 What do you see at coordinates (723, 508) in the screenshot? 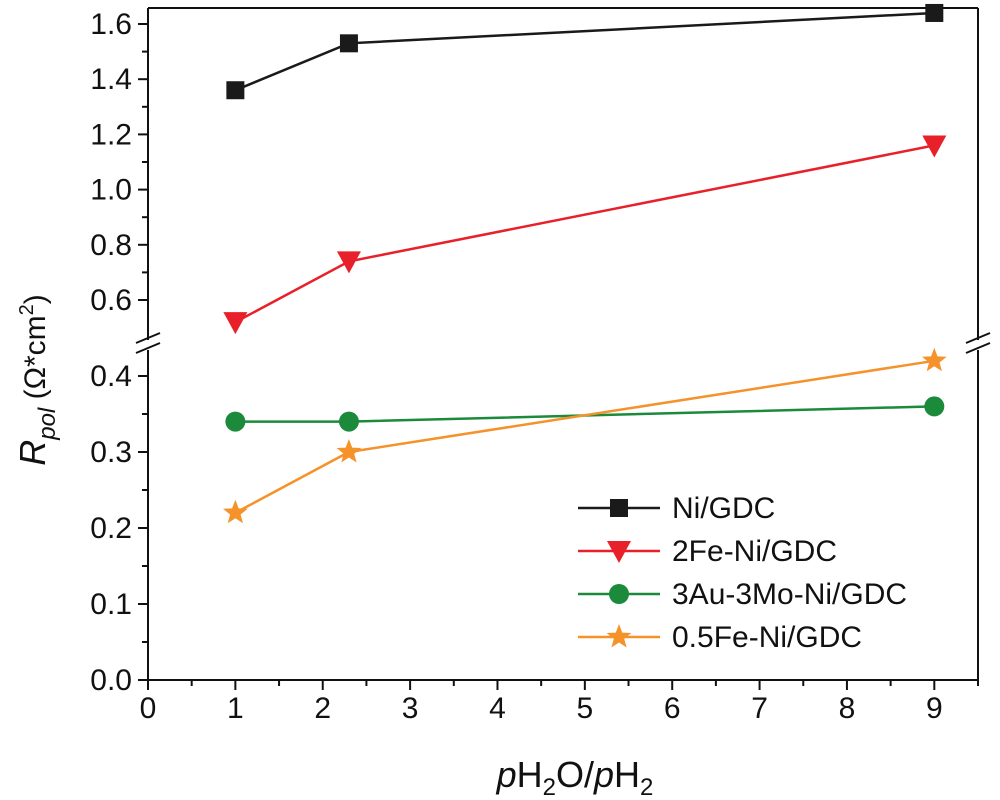
I see `legend-label: Ni/GDC` at bounding box center [723, 508].